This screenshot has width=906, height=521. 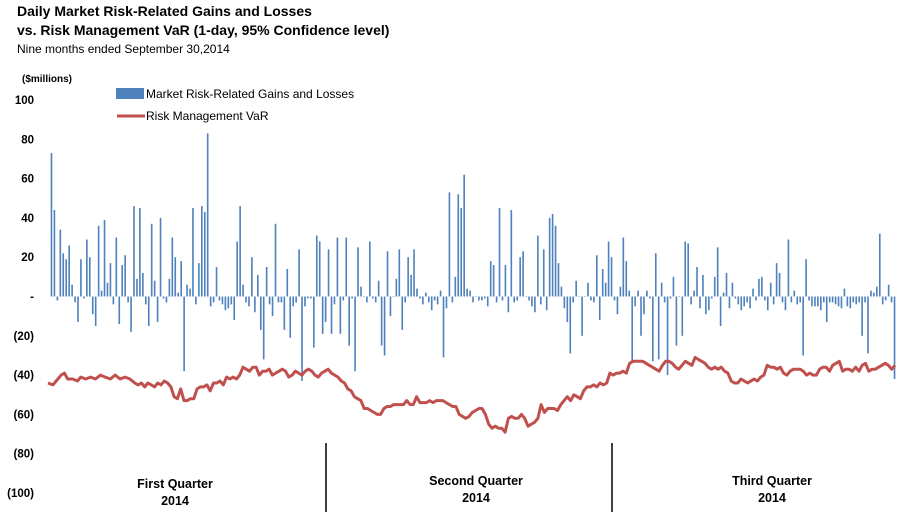 I want to click on y-tick-label: (100), so click(x=20, y=494).